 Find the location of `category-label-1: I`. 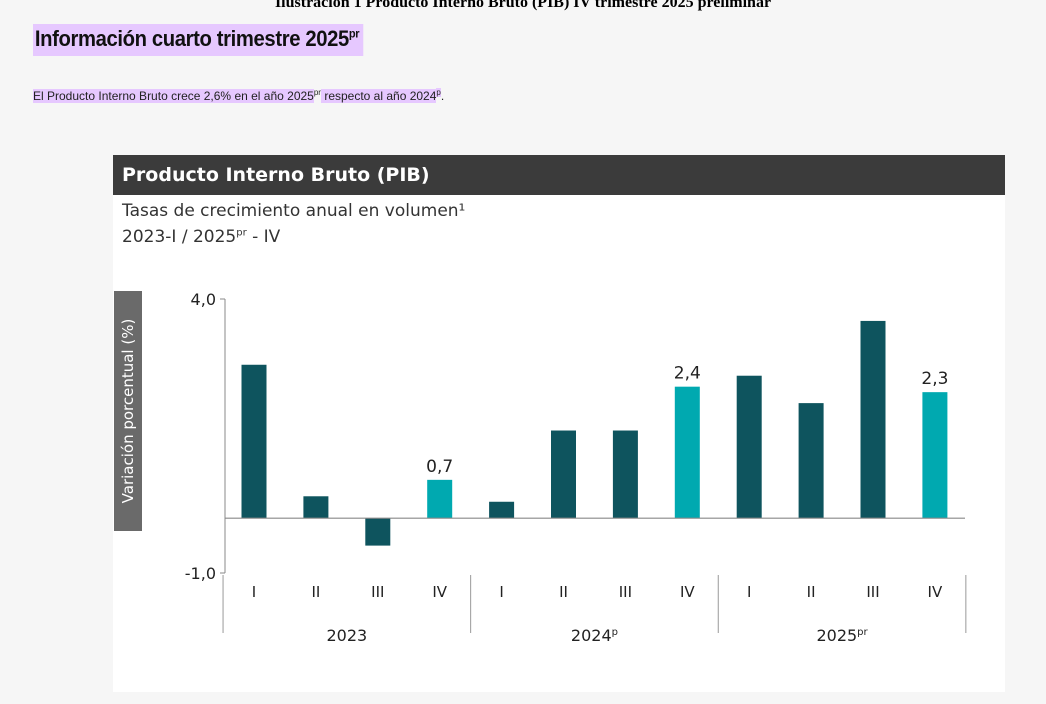

category-label-1: I is located at coordinates (254, 592).